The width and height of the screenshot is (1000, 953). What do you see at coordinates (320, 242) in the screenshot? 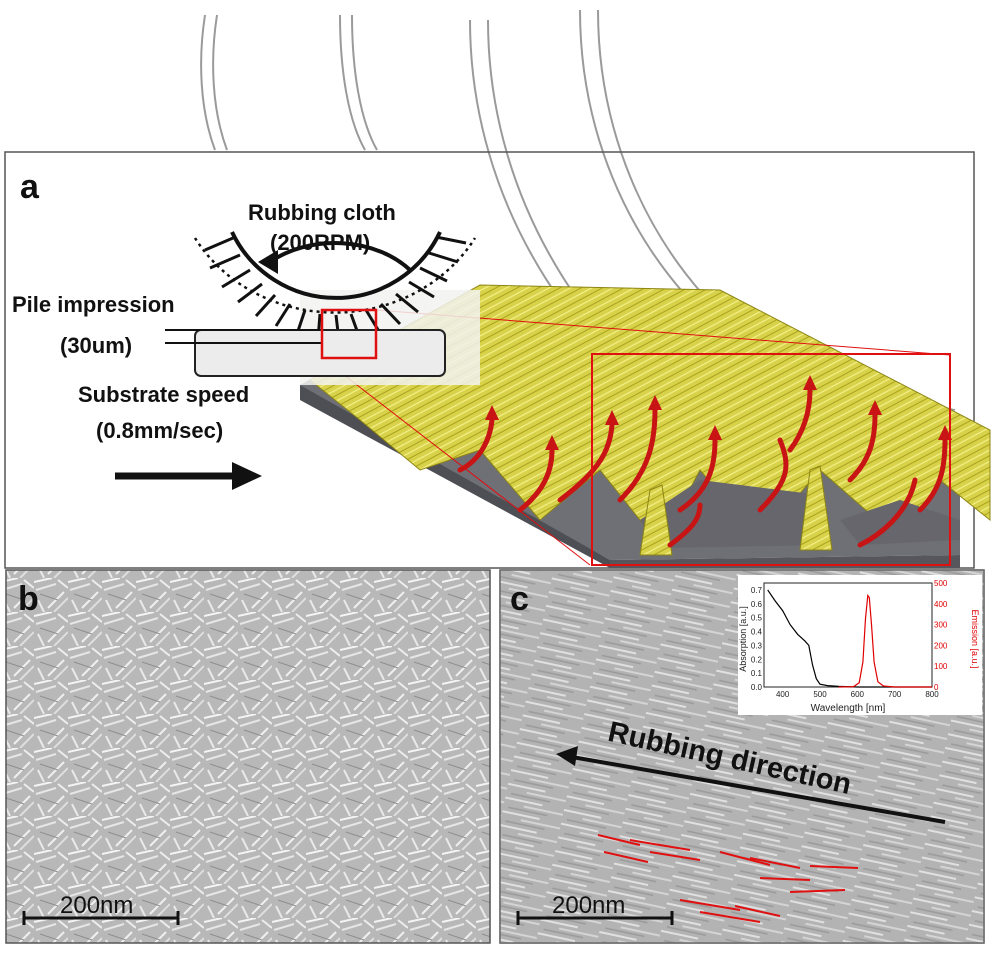
I see `rubbing-cloth-rpm: (200RPM)` at bounding box center [320, 242].